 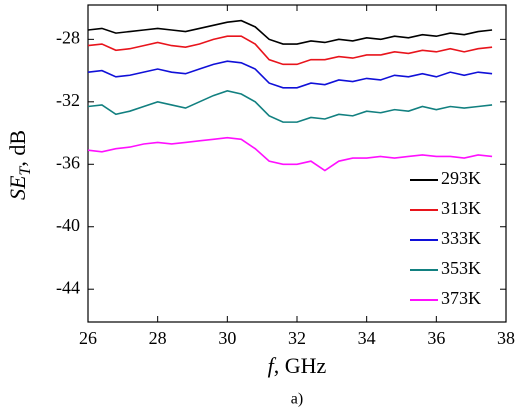 What do you see at coordinates (461, 238) in the screenshot?
I see `legend-label: 333K` at bounding box center [461, 238].